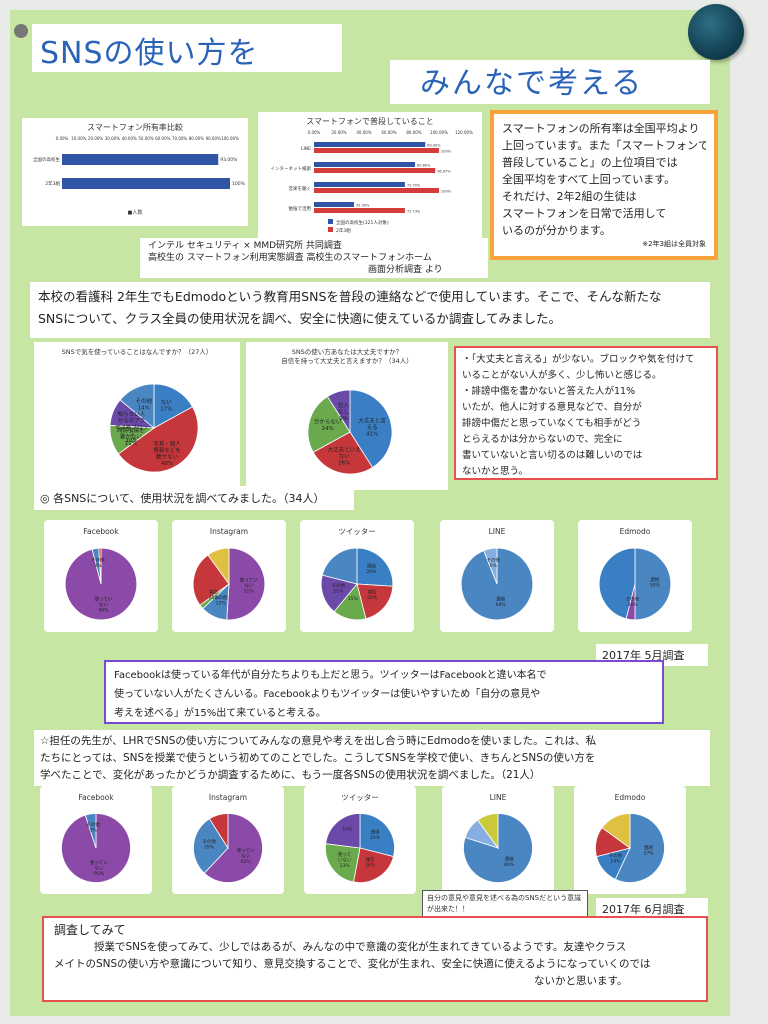 This screenshot has width=768, height=1024. Describe the element at coordinates (652, 909) in the screenshot. I see `survey2-date: 2017年 6月調査` at that location.